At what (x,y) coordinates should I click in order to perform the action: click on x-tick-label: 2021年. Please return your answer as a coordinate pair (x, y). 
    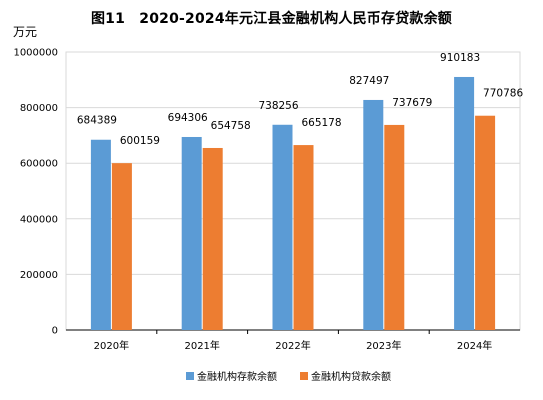
    Looking at the image, I should click on (201, 345).